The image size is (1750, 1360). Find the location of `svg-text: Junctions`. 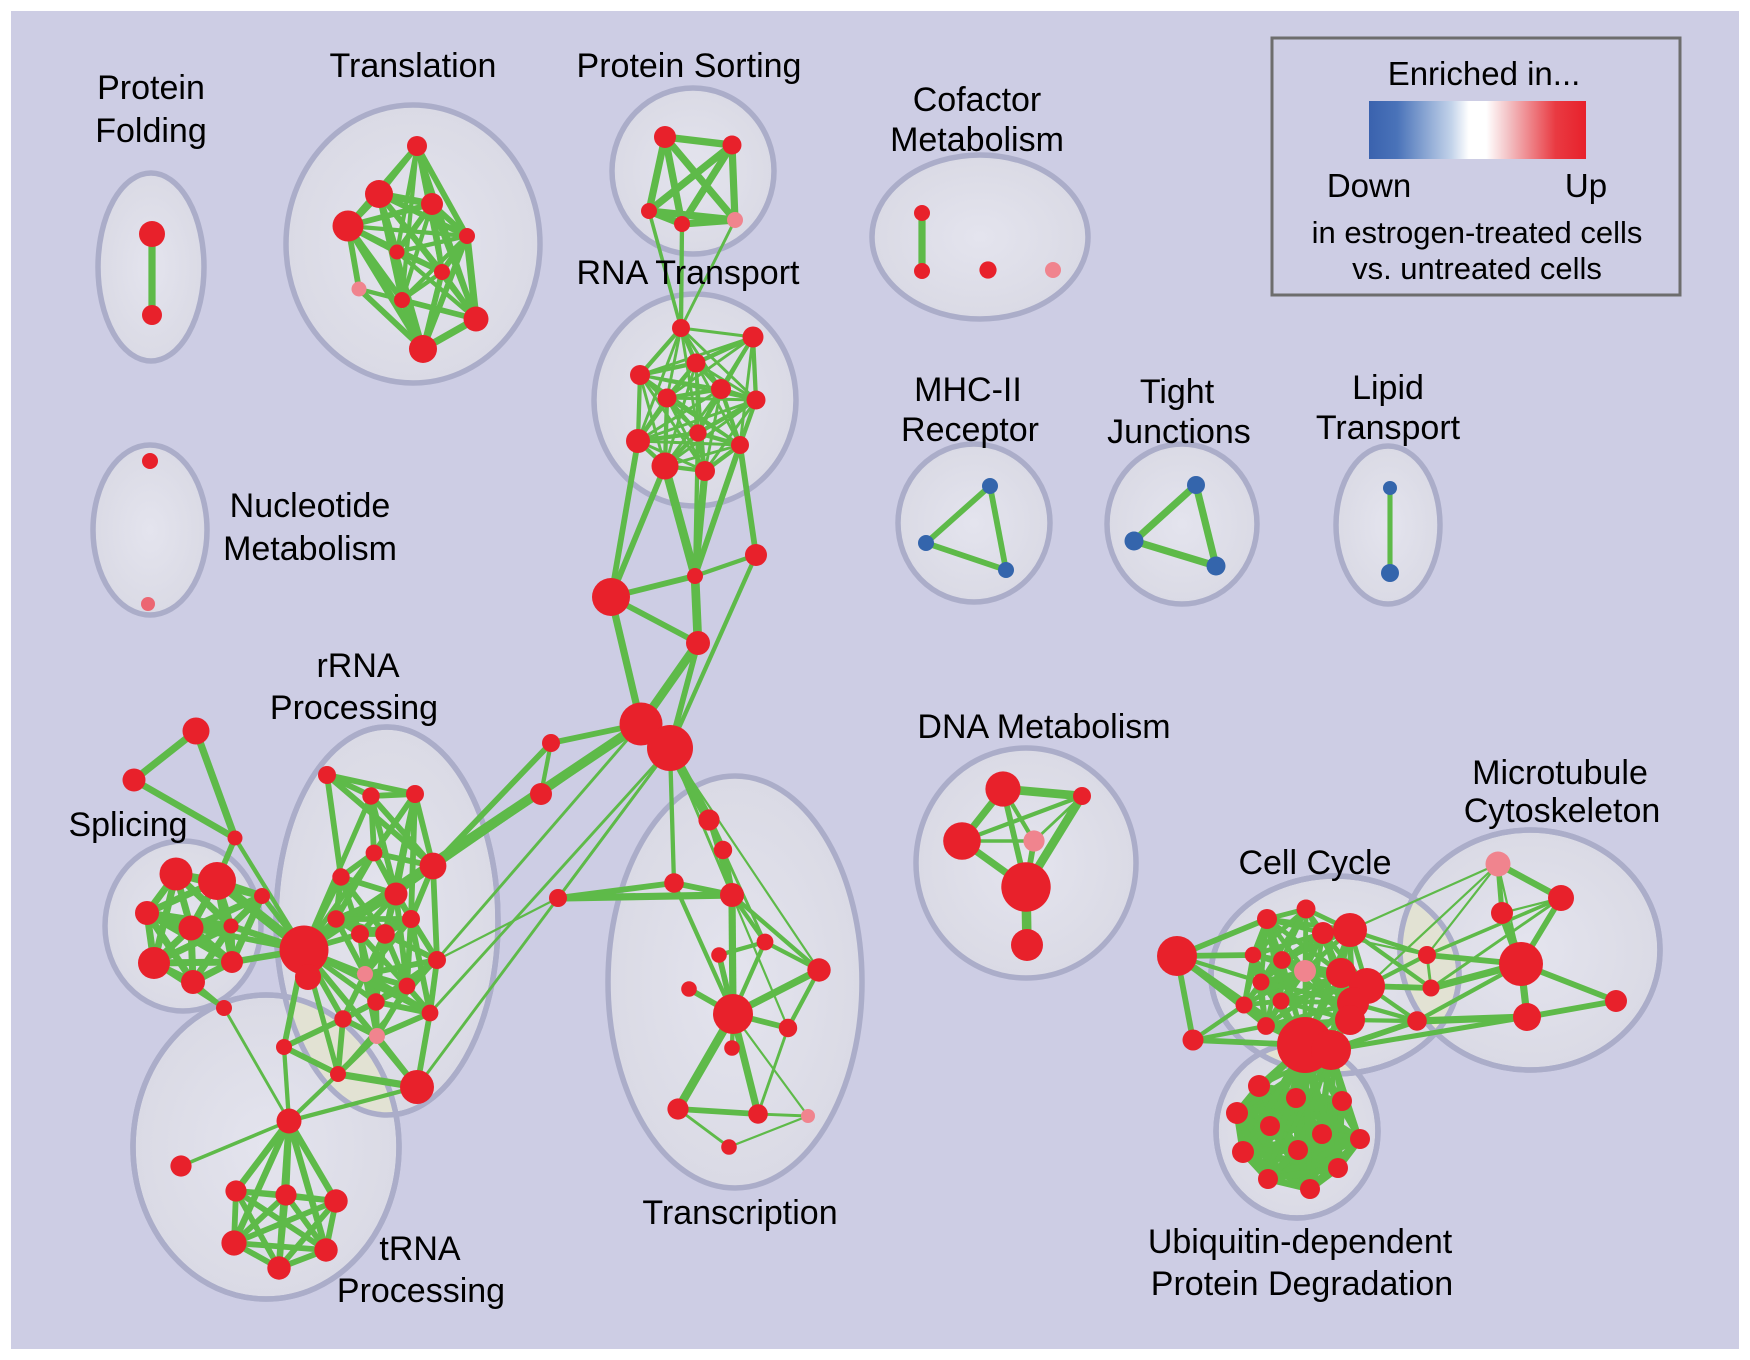

svg-text: Junctions is located at coordinates (1179, 432).